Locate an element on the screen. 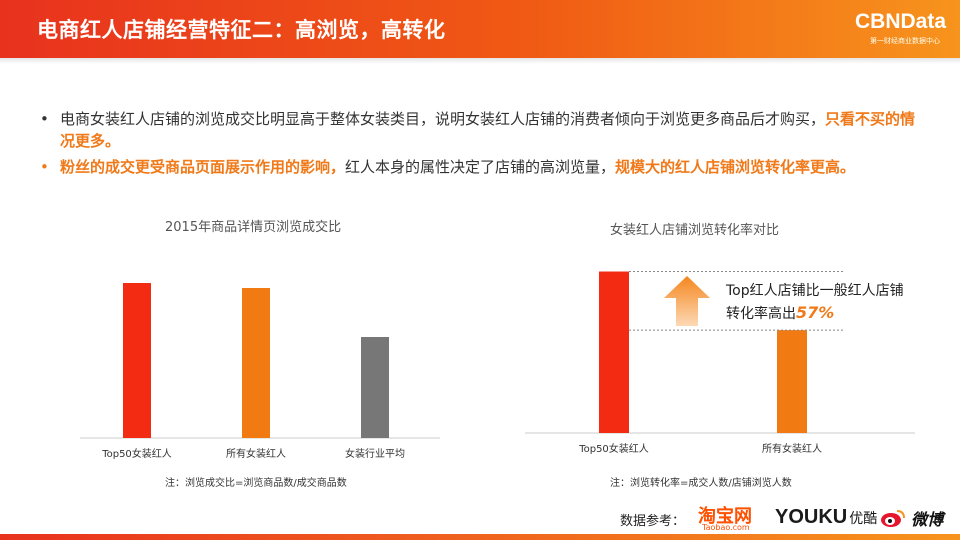 This screenshot has width=960, height=540. chart2-note: 注：浏览转化率=成交人数/店铺浏览人数 is located at coordinates (701, 483).